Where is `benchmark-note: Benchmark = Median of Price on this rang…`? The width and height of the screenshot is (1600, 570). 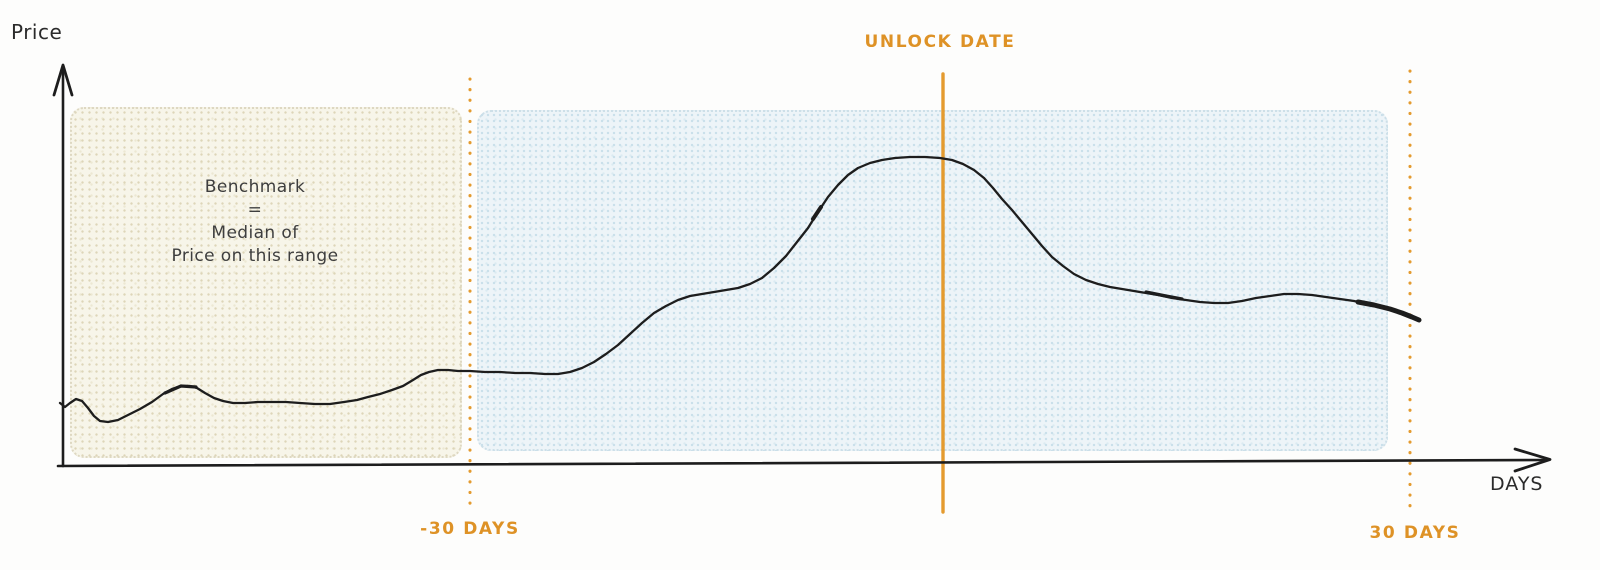
benchmark-note: Benchmark = Median of Price on this rang… is located at coordinates (255, 222).